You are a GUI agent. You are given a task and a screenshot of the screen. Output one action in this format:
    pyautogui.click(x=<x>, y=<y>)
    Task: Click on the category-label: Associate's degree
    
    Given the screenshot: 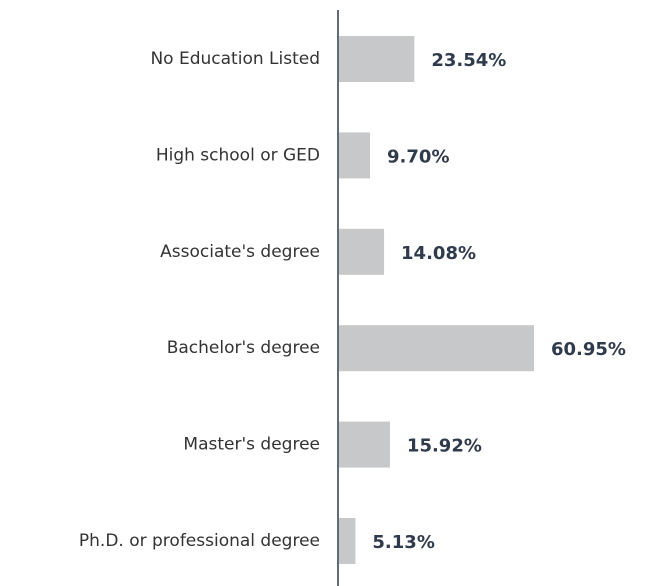 What is the action you would take?
    pyautogui.click(x=240, y=252)
    